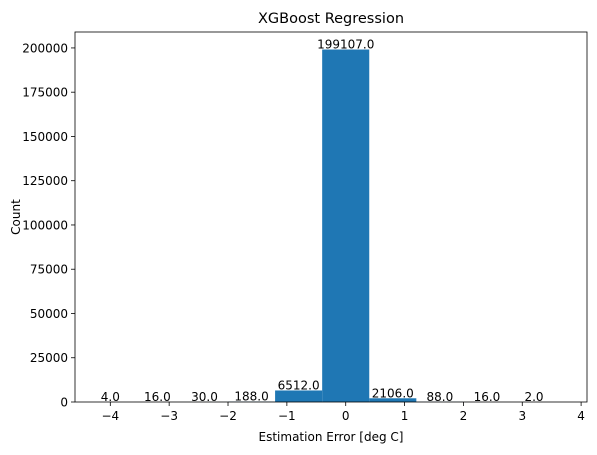  Describe the element at coordinates (522, 416) in the screenshot. I see `x-tick-label: 3` at that location.